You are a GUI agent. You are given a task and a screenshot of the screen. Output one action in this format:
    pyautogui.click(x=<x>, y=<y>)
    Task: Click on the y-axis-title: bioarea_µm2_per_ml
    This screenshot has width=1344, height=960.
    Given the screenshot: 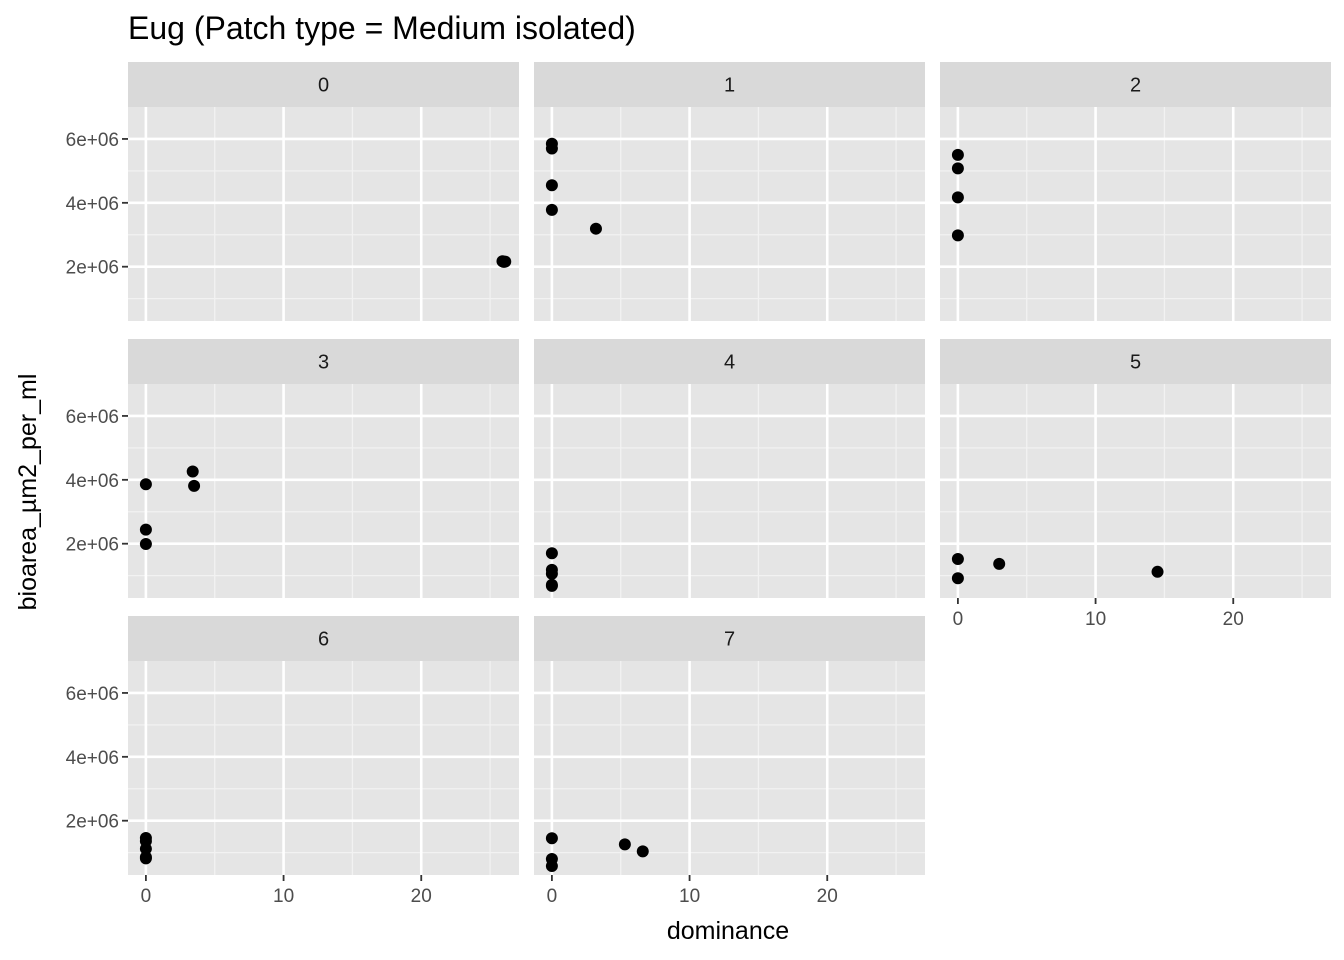 What is the action you would take?
    pyautogui.click(x=28, y=492)
    